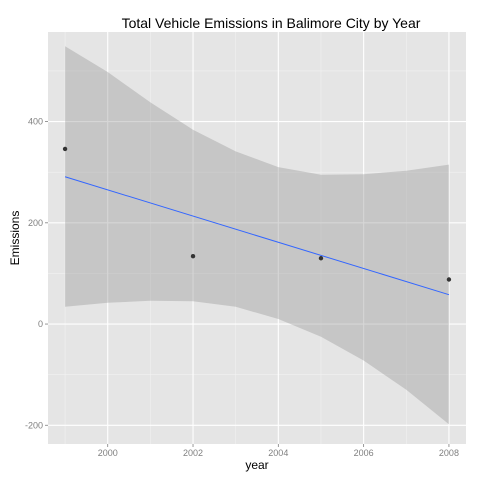 Image resolution: width=480 pixels, height=480 pixels. I want to click on x-axis-ticks: 2000 2002 2004 2006 2008, so click(278, 451).